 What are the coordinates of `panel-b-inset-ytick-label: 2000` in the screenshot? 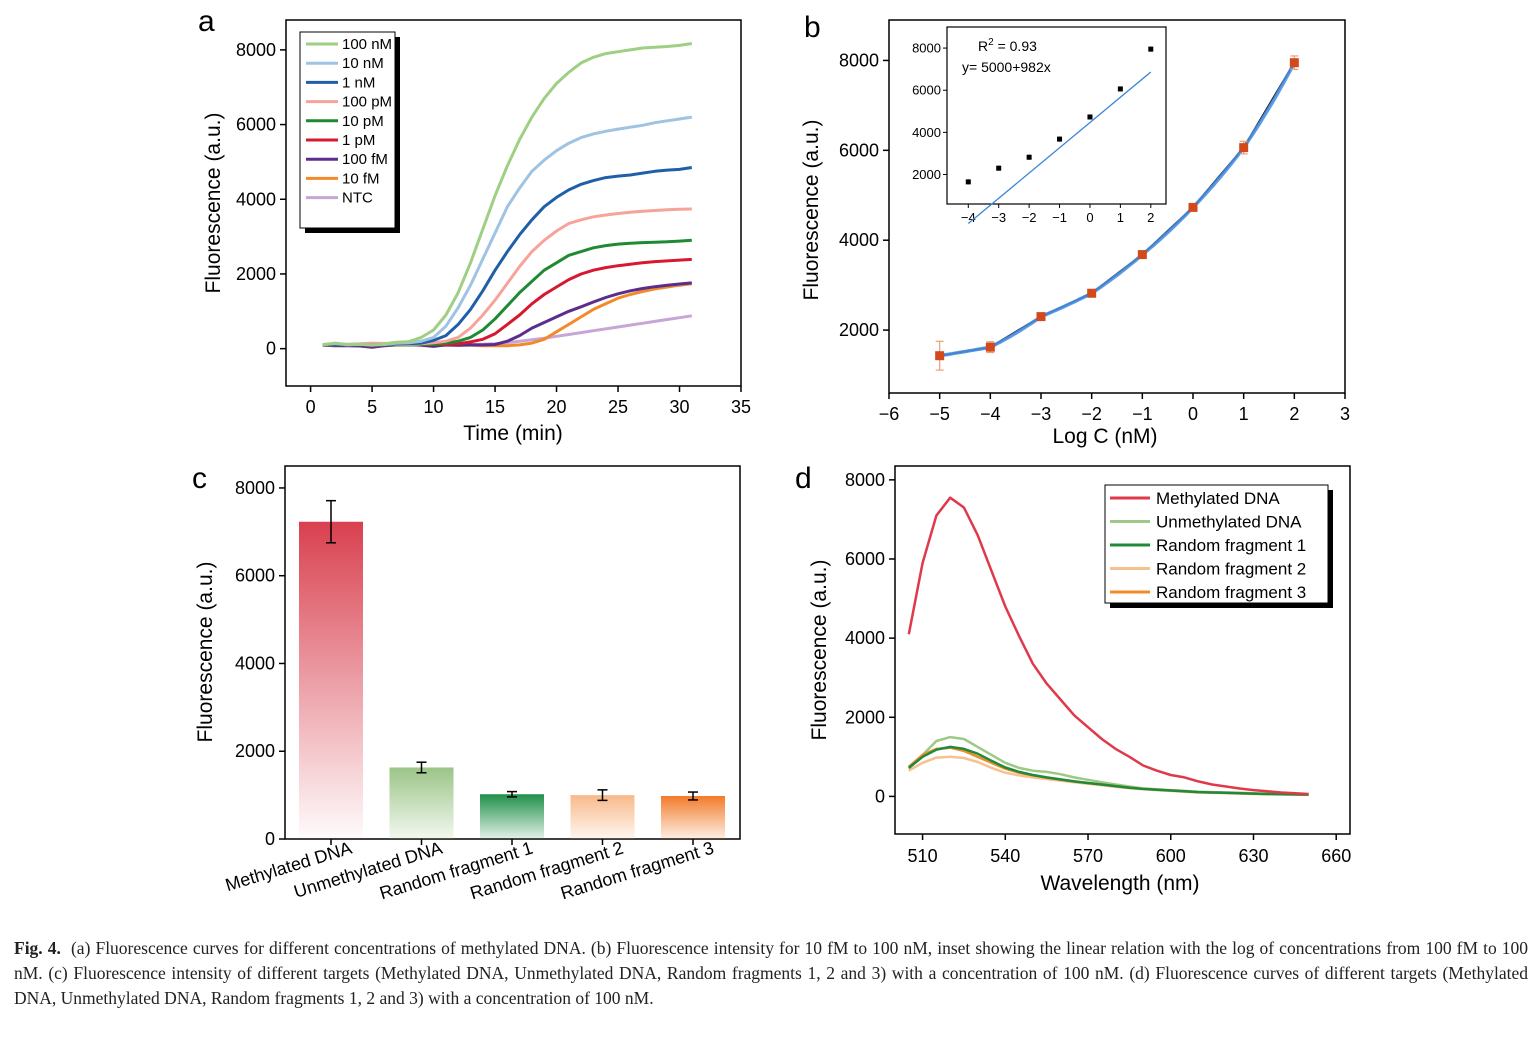 It's located at (926, 174).